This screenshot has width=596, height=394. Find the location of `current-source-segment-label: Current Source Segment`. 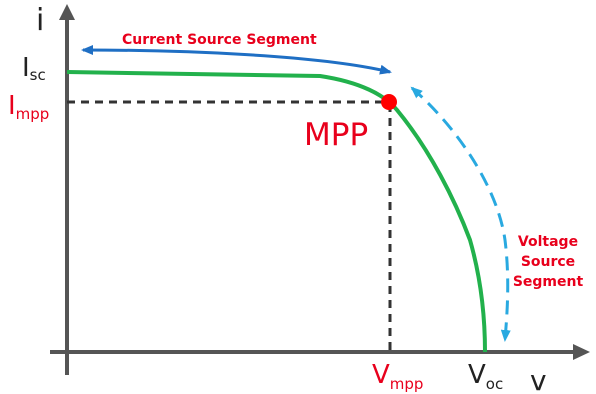

current-source-segment-label: Current Source Segment is located at coordinates (219, 40).